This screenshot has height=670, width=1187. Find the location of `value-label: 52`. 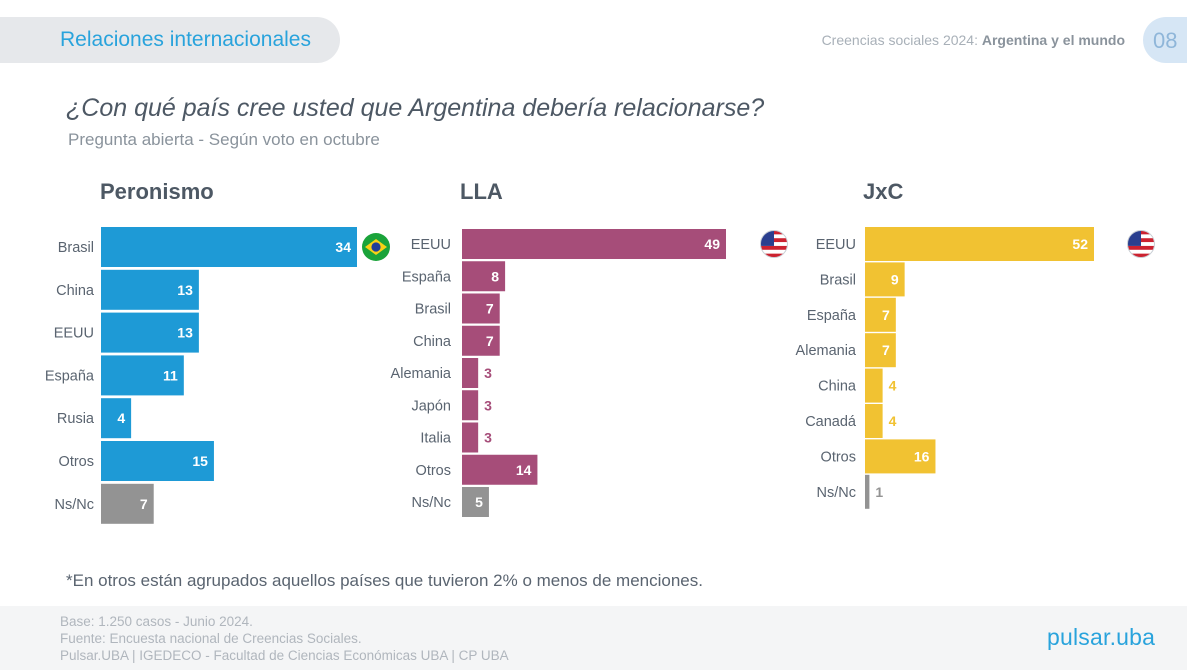

value-label: 52 is located at coordinates (1080, 244).